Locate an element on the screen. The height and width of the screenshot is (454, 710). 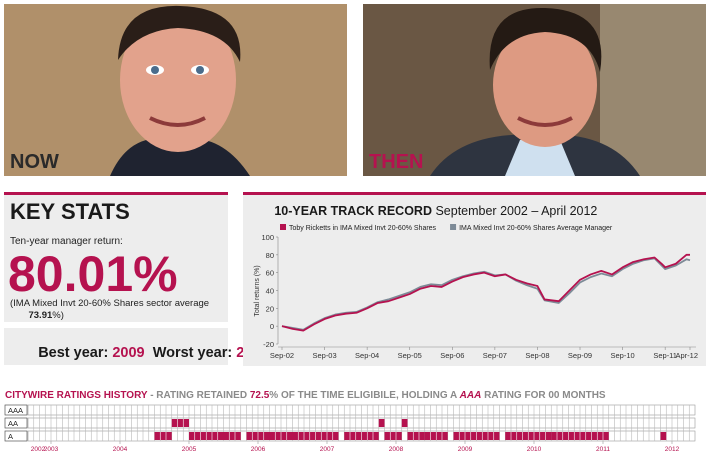
rating-label: A is located at coordinates (10, 436).